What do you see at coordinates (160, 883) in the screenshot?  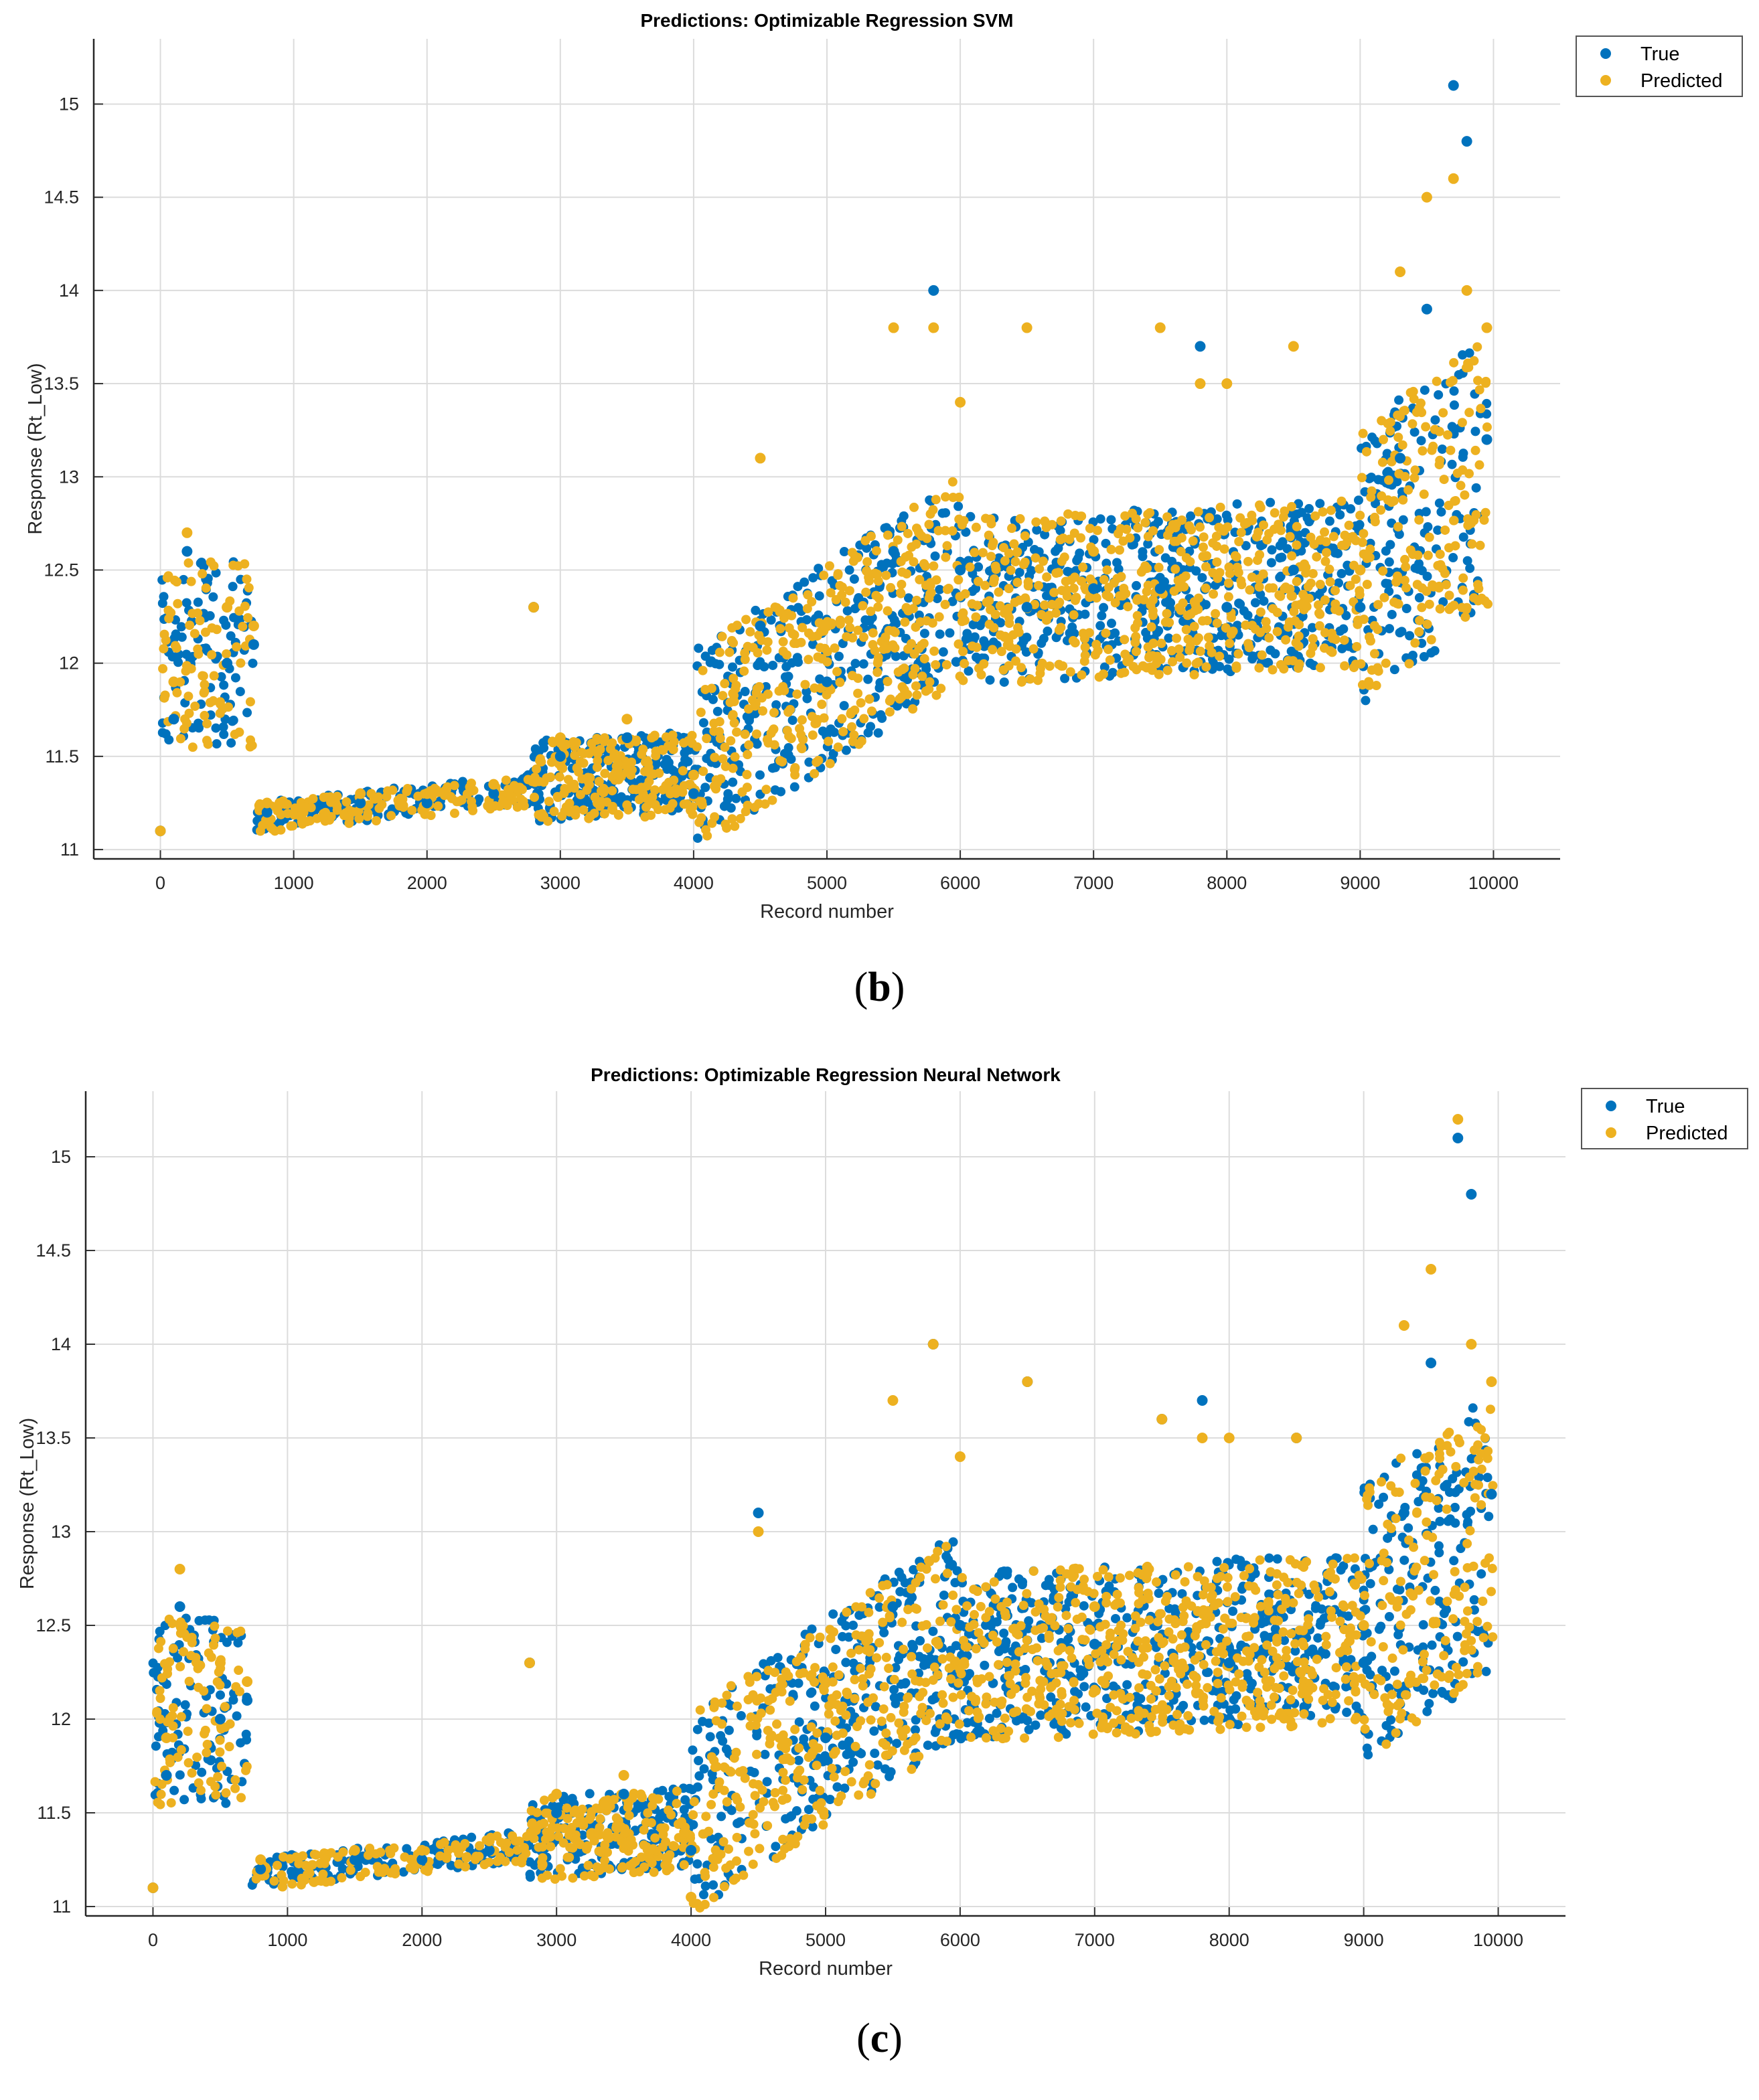 I see `x-tick-label: 0` at bounding box center [160, 883].